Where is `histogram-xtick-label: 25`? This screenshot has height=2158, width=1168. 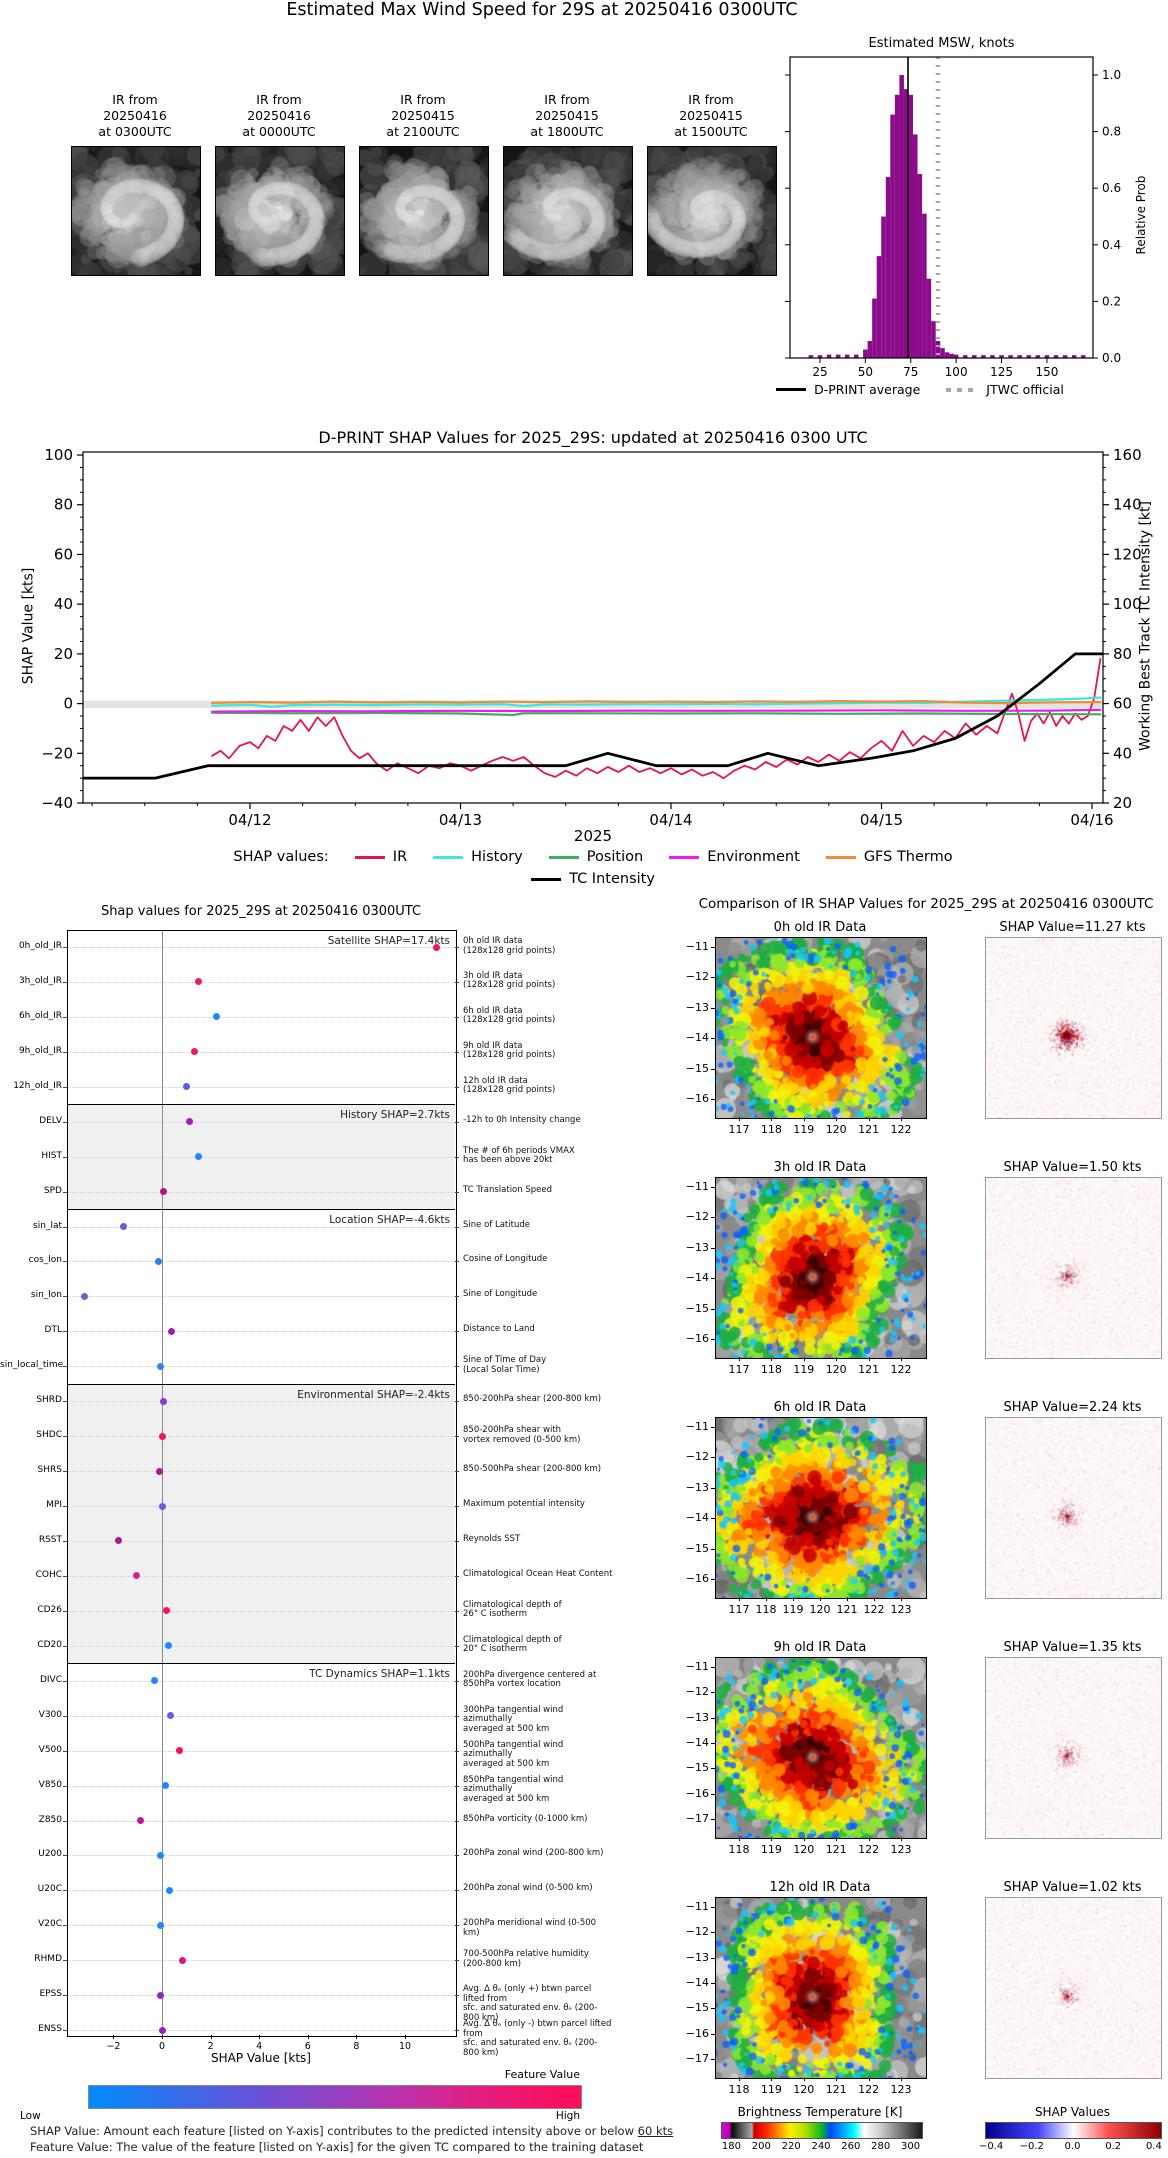
histogram-xtick-label: 25 is located at coordinates (819, 372).